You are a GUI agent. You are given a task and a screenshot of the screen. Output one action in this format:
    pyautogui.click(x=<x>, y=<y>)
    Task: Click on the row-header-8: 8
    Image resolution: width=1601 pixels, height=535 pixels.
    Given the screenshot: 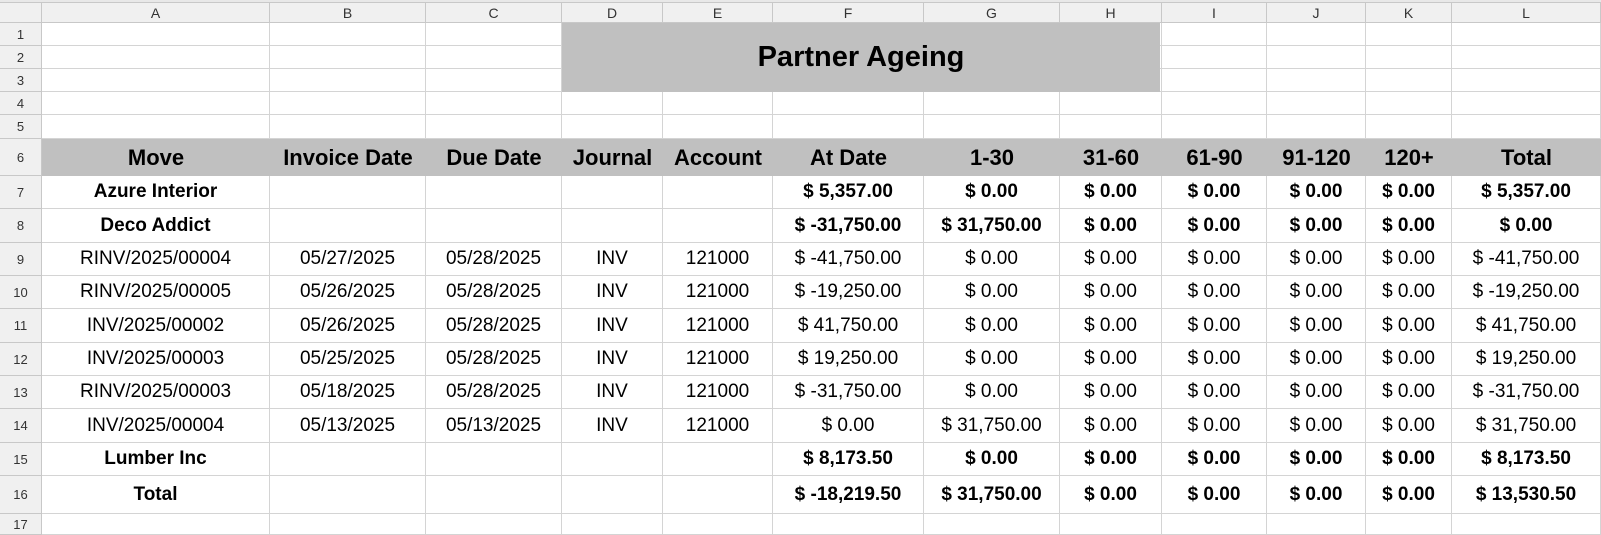 What is the action you would take?
    pyautogui.click(x=21, y=226)
    